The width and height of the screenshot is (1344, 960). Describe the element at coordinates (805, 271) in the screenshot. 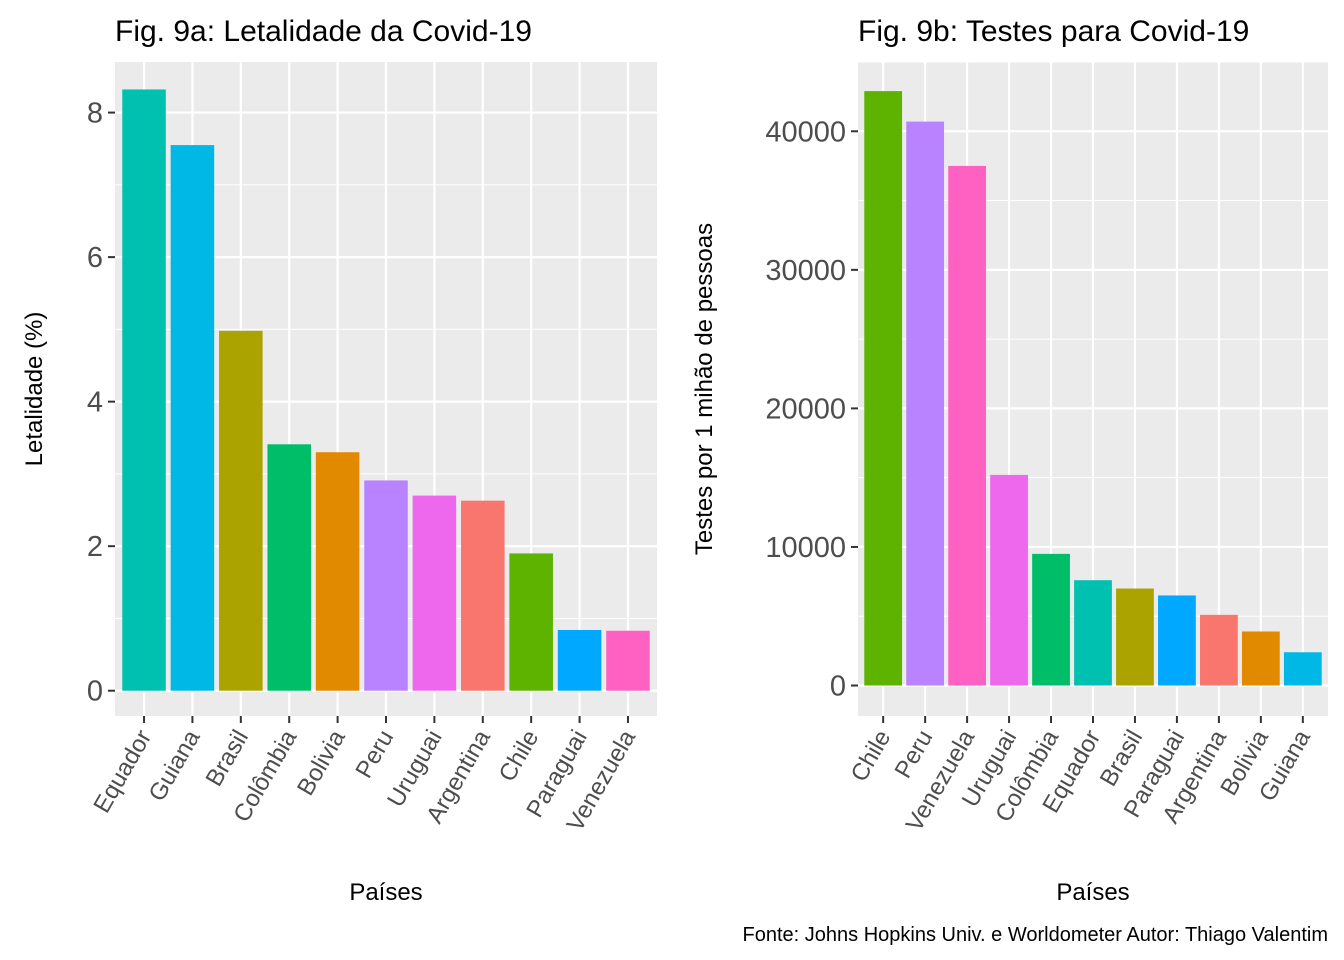

I see `y-tick-label: 30000` at that location.